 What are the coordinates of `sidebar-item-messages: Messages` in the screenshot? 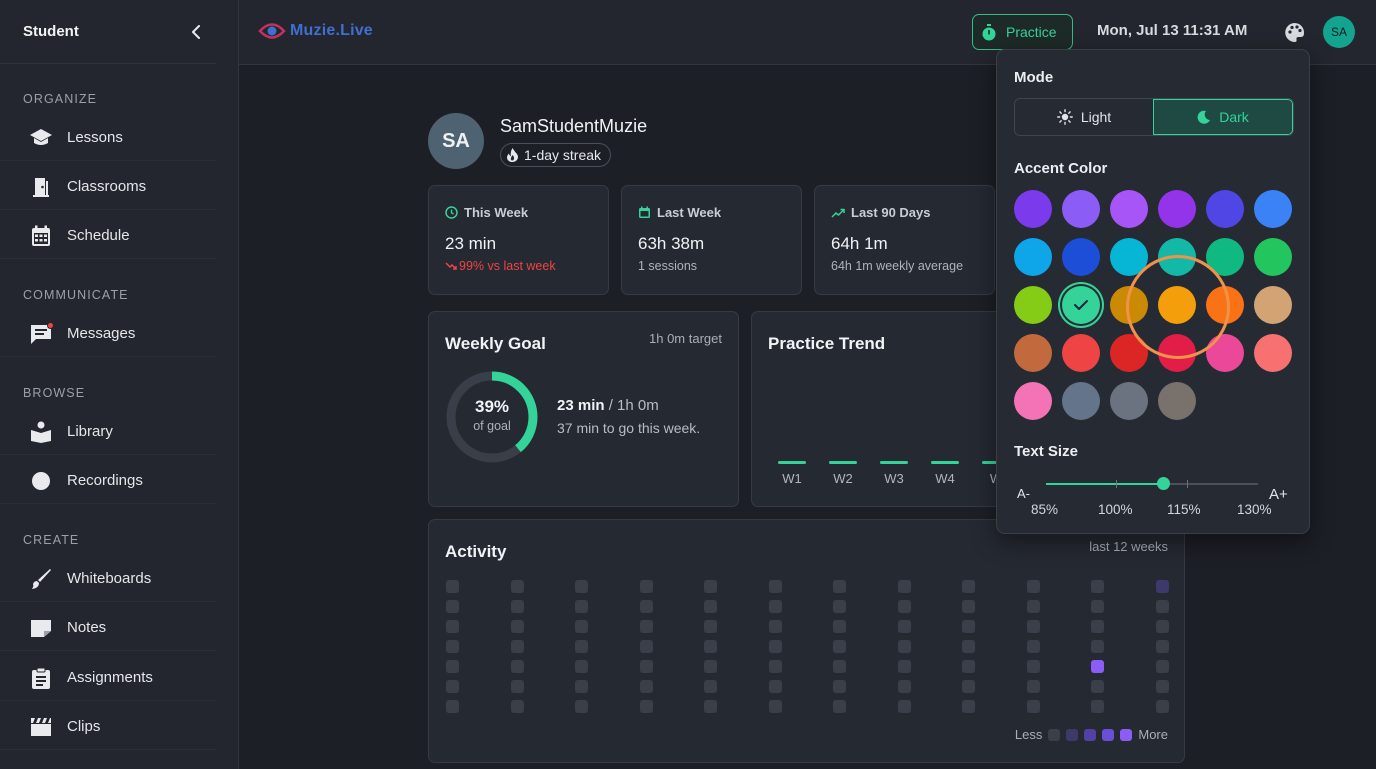 It's located at (108, 334).